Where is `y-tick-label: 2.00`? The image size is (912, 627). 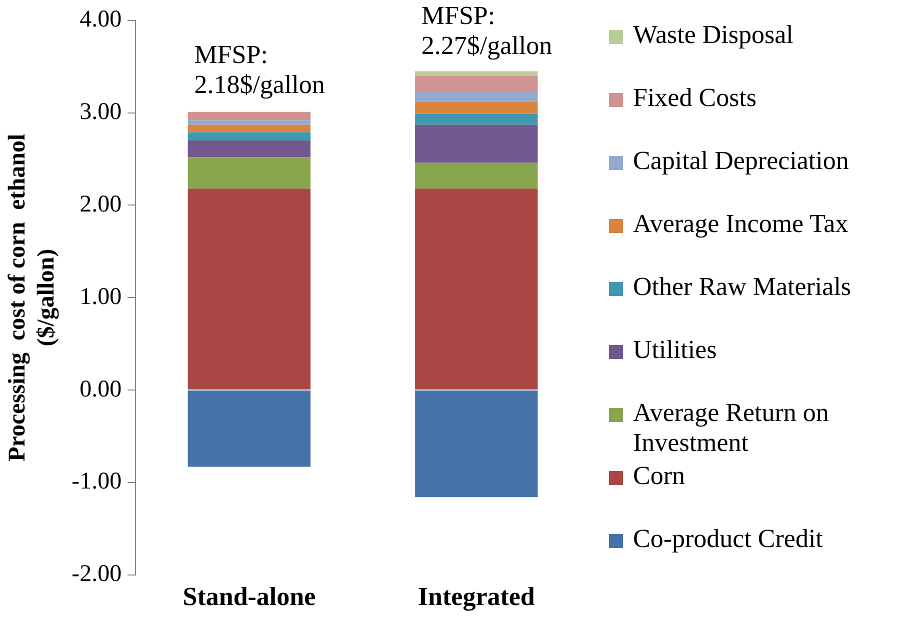
y-tick-label: 2.00 is located at coordinates (101, 204).